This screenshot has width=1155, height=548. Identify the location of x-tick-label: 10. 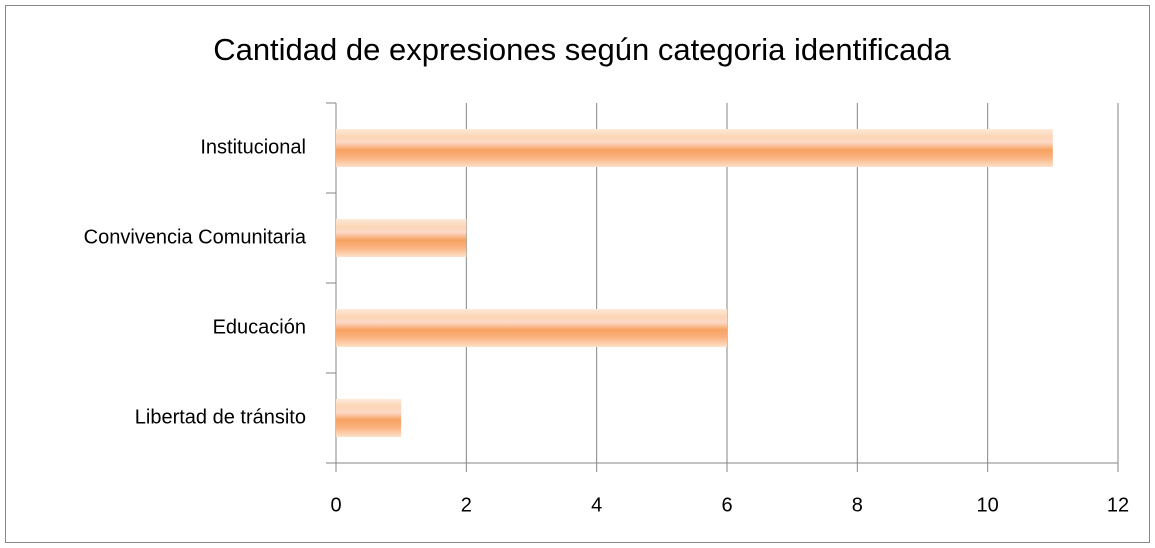
(988, 505).